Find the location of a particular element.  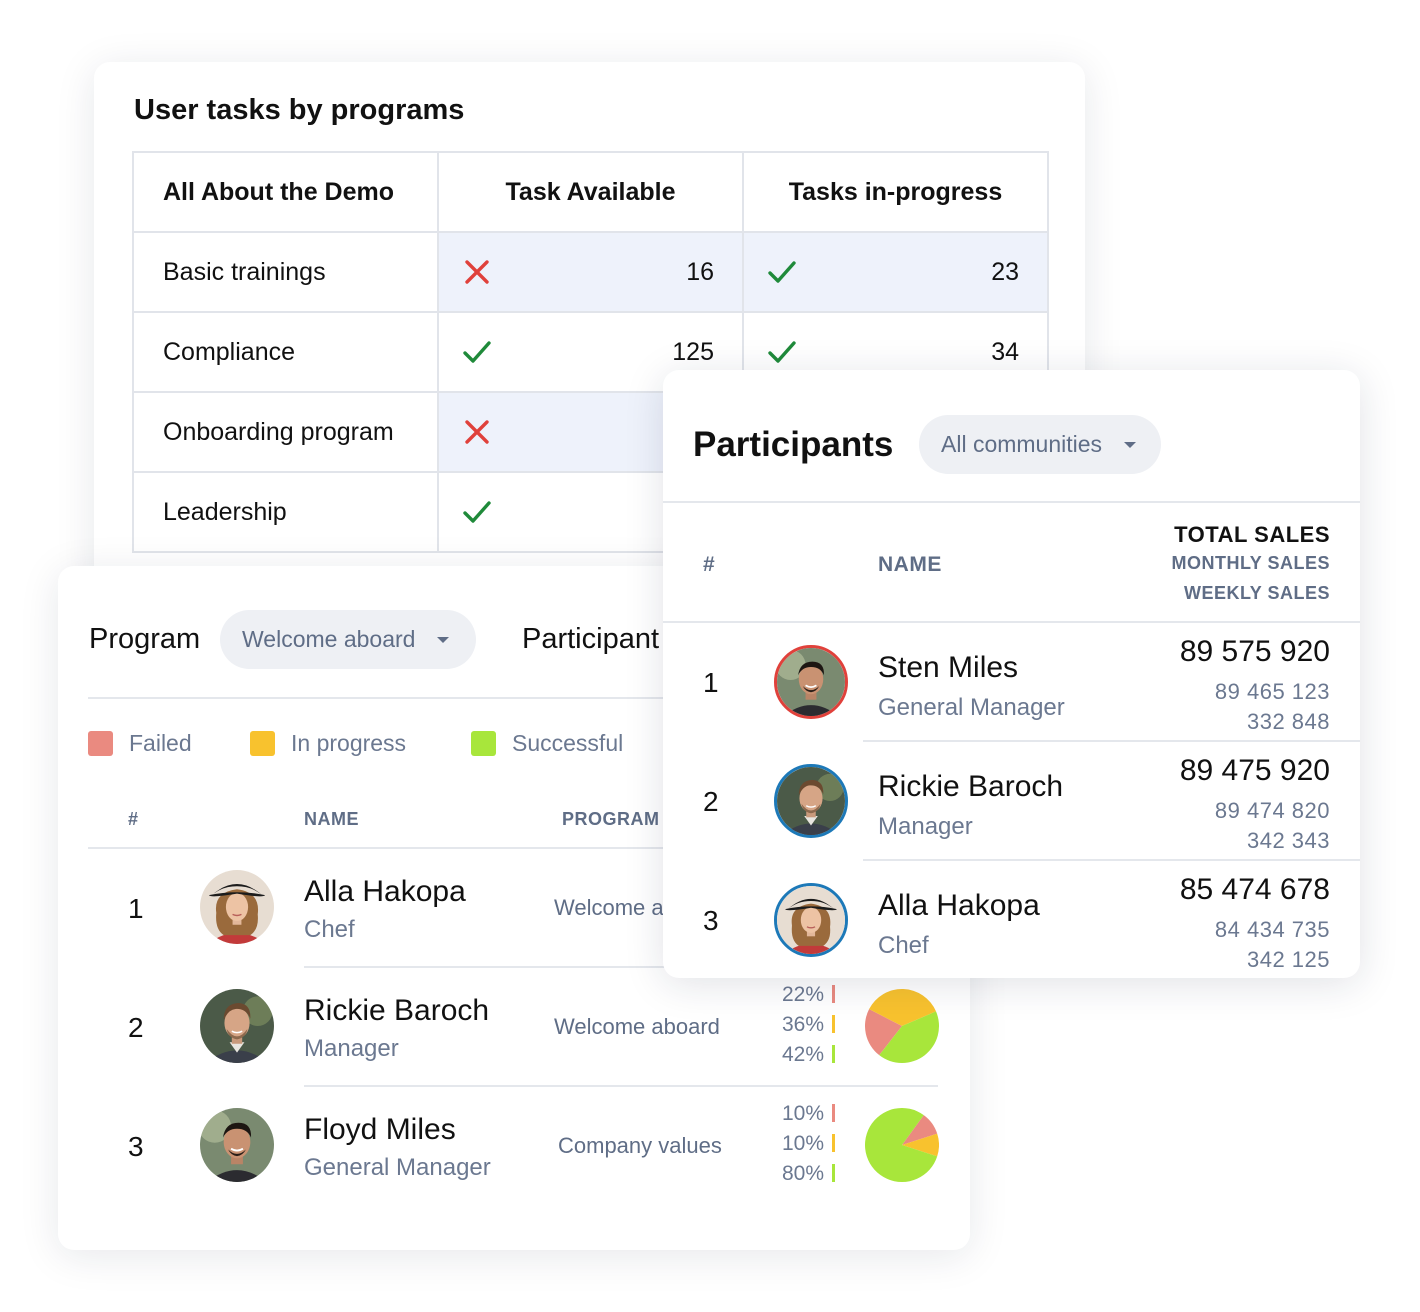

program-name: Company values is located at coordinates (640, 1145).